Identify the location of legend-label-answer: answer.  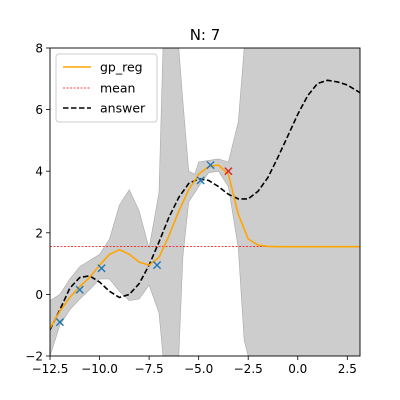
(123, 108).